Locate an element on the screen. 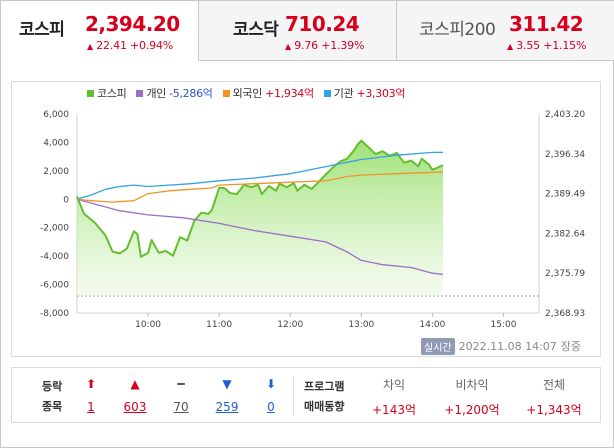 Image resolution: width=614 pixels, height=448 pixels. lower-limit-arrow-icon: ⬇ is located at coordinates (271, 384).